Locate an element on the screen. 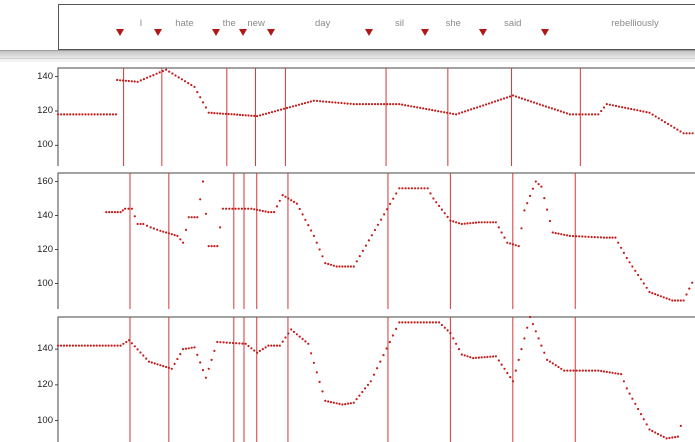 The image size is (695, 442). panel-splitter is located at coordinates (347, 54).